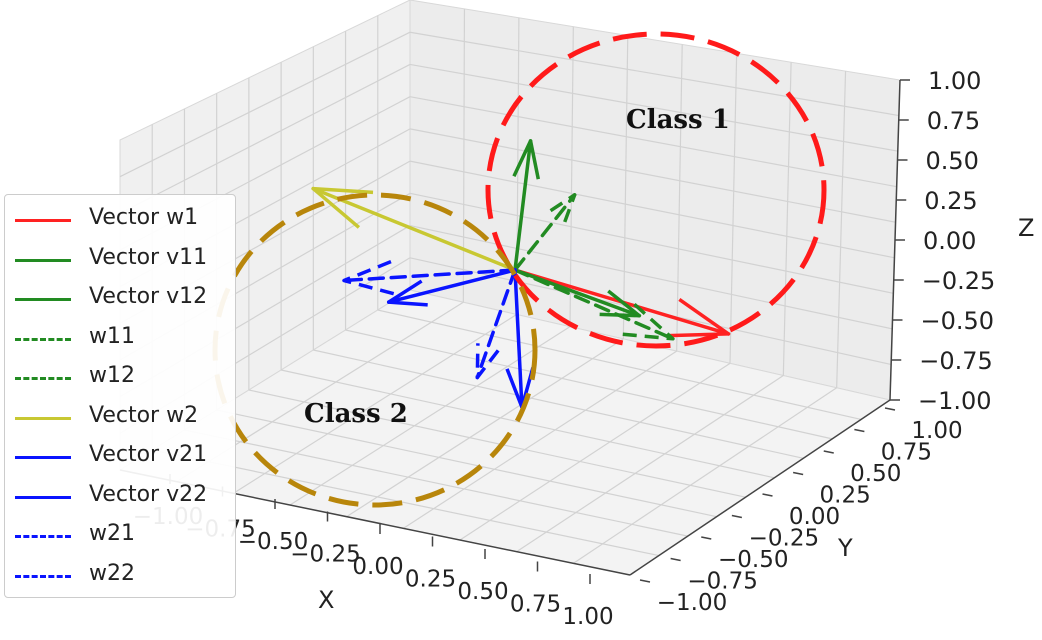 This screenshot has height=640, width=1042. I want to click on legend-item: w21, so click(121, 536).